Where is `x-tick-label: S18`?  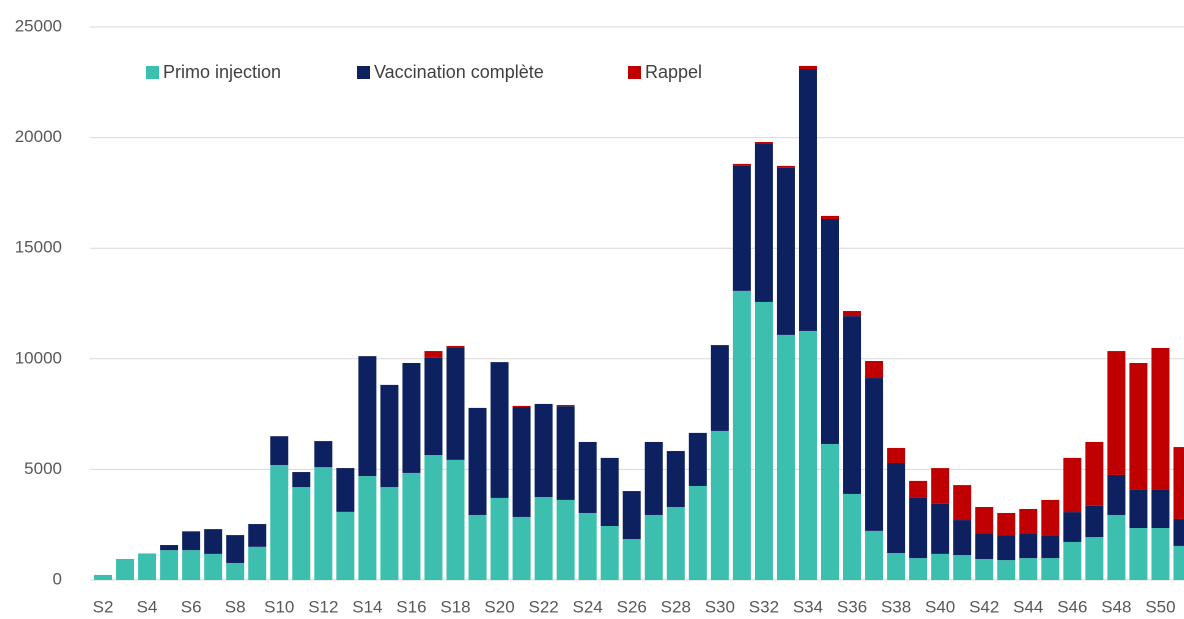 x-tick-label: S18 is located at coordinates (455, 606).